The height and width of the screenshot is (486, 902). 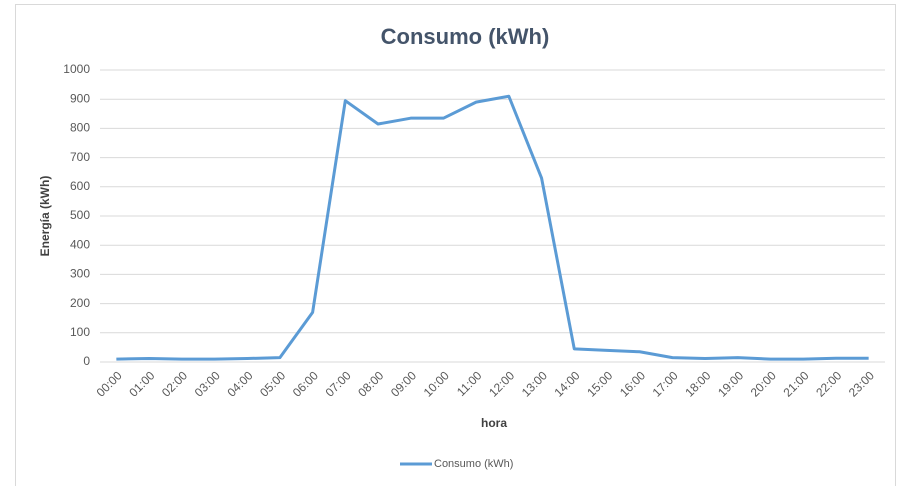 What do you see at coordinates (632, 383) in the screenshot?
I see `x-tick-label: 16:00` at bounding box center [632, 383].